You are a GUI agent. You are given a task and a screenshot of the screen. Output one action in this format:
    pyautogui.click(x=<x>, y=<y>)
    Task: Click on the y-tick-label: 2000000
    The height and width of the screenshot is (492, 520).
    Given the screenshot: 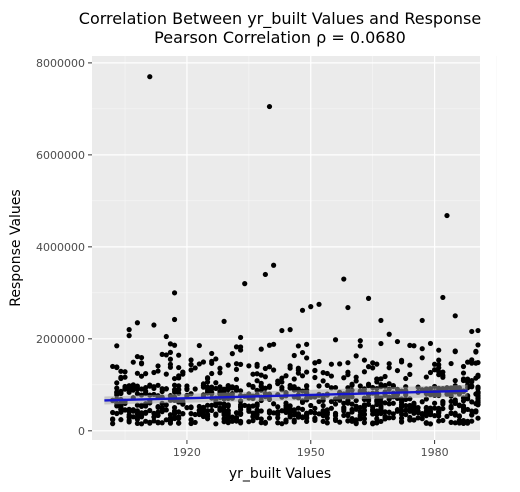 What is the action you would take?
    pyautogui.click(x=60, y=339)
    